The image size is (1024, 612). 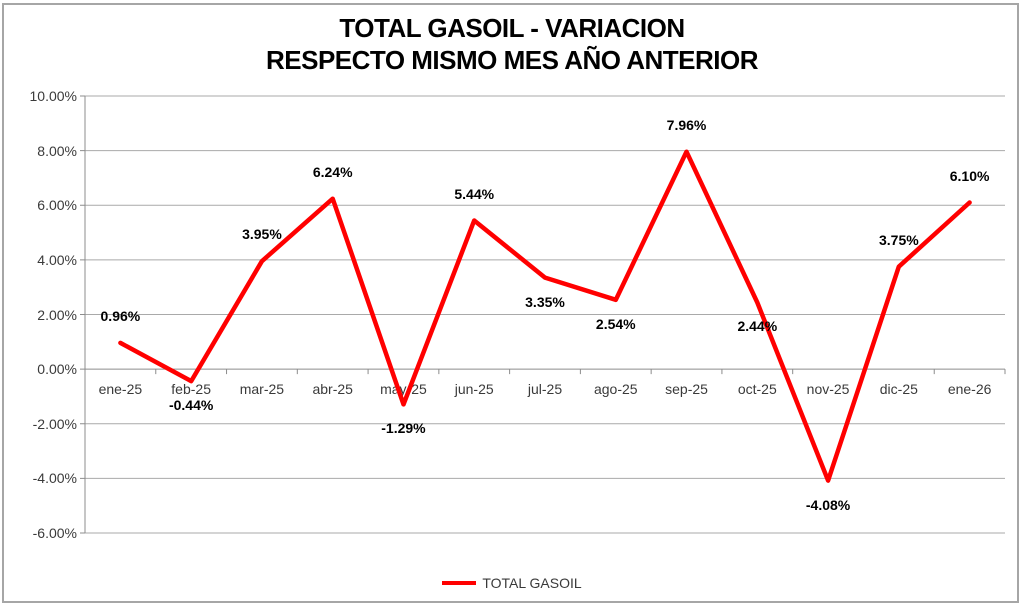 I want to click on x-axis-category-label: feb-25, so click(x=191, y=389).